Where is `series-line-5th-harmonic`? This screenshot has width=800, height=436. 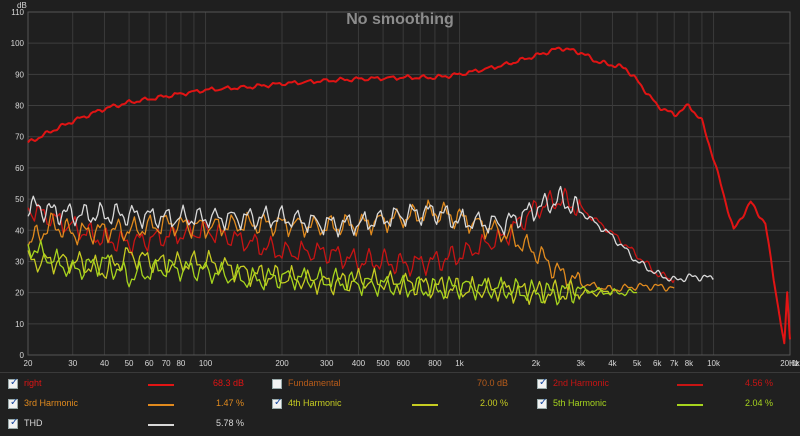 series-line-5th-harmonic is located at coordinates (332, 273).